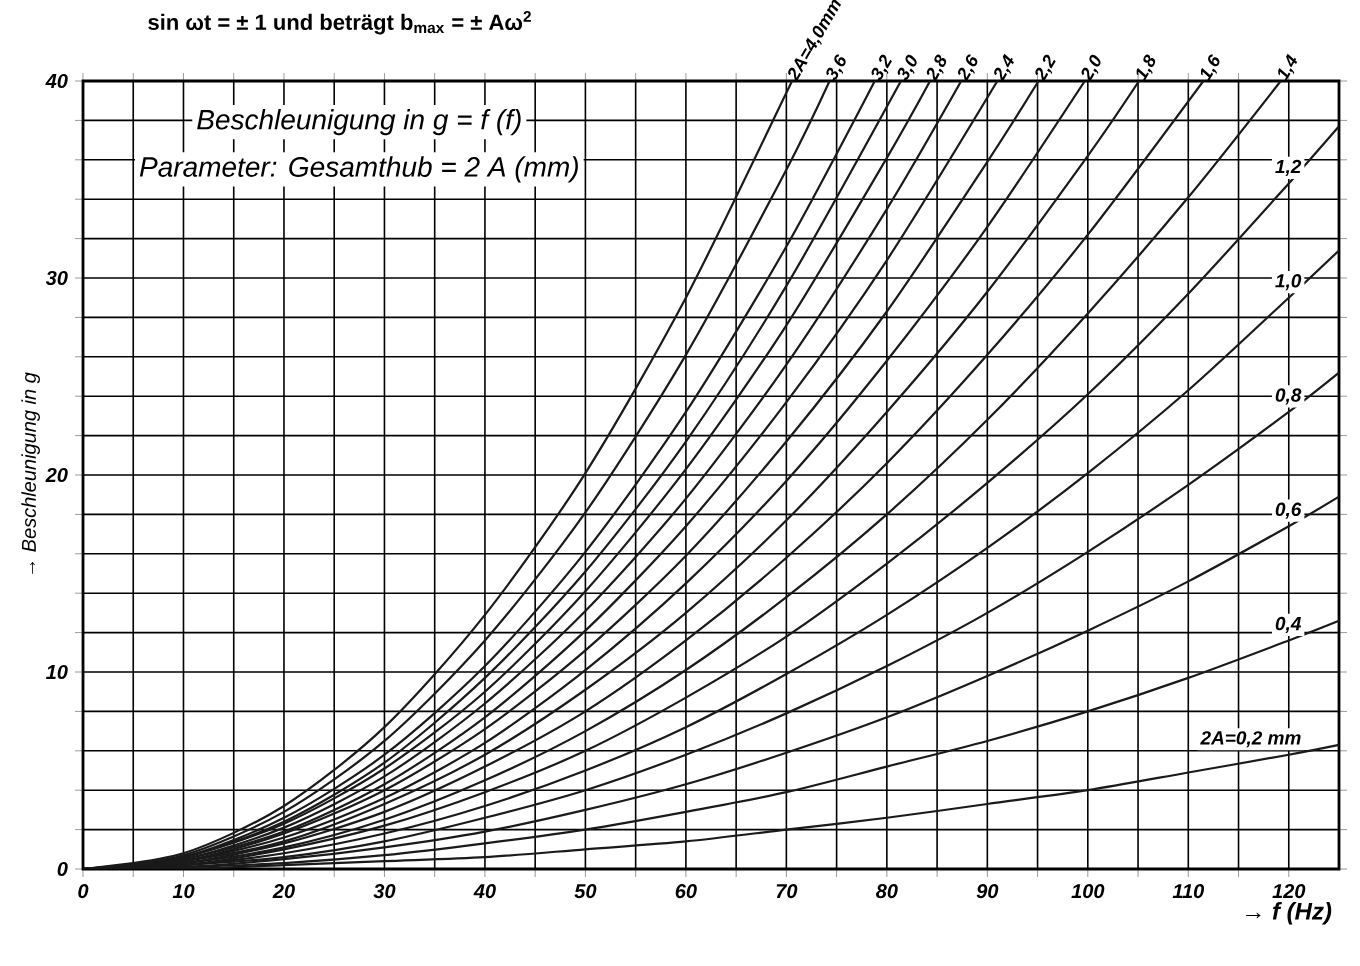  What do you see at coordinates (484, 891) in the screenshot?
I see `x-tick-label: 40` at bounding box center [484, 891].